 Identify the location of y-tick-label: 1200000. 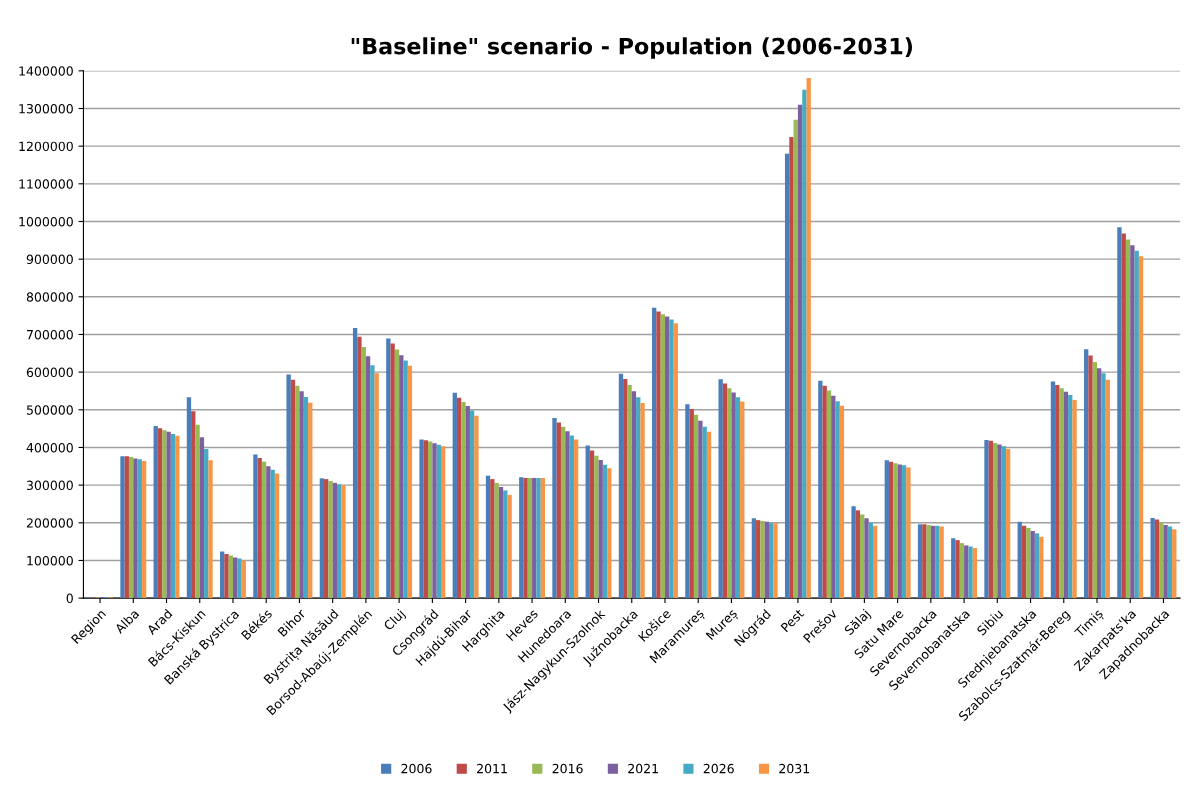
(46, 146).